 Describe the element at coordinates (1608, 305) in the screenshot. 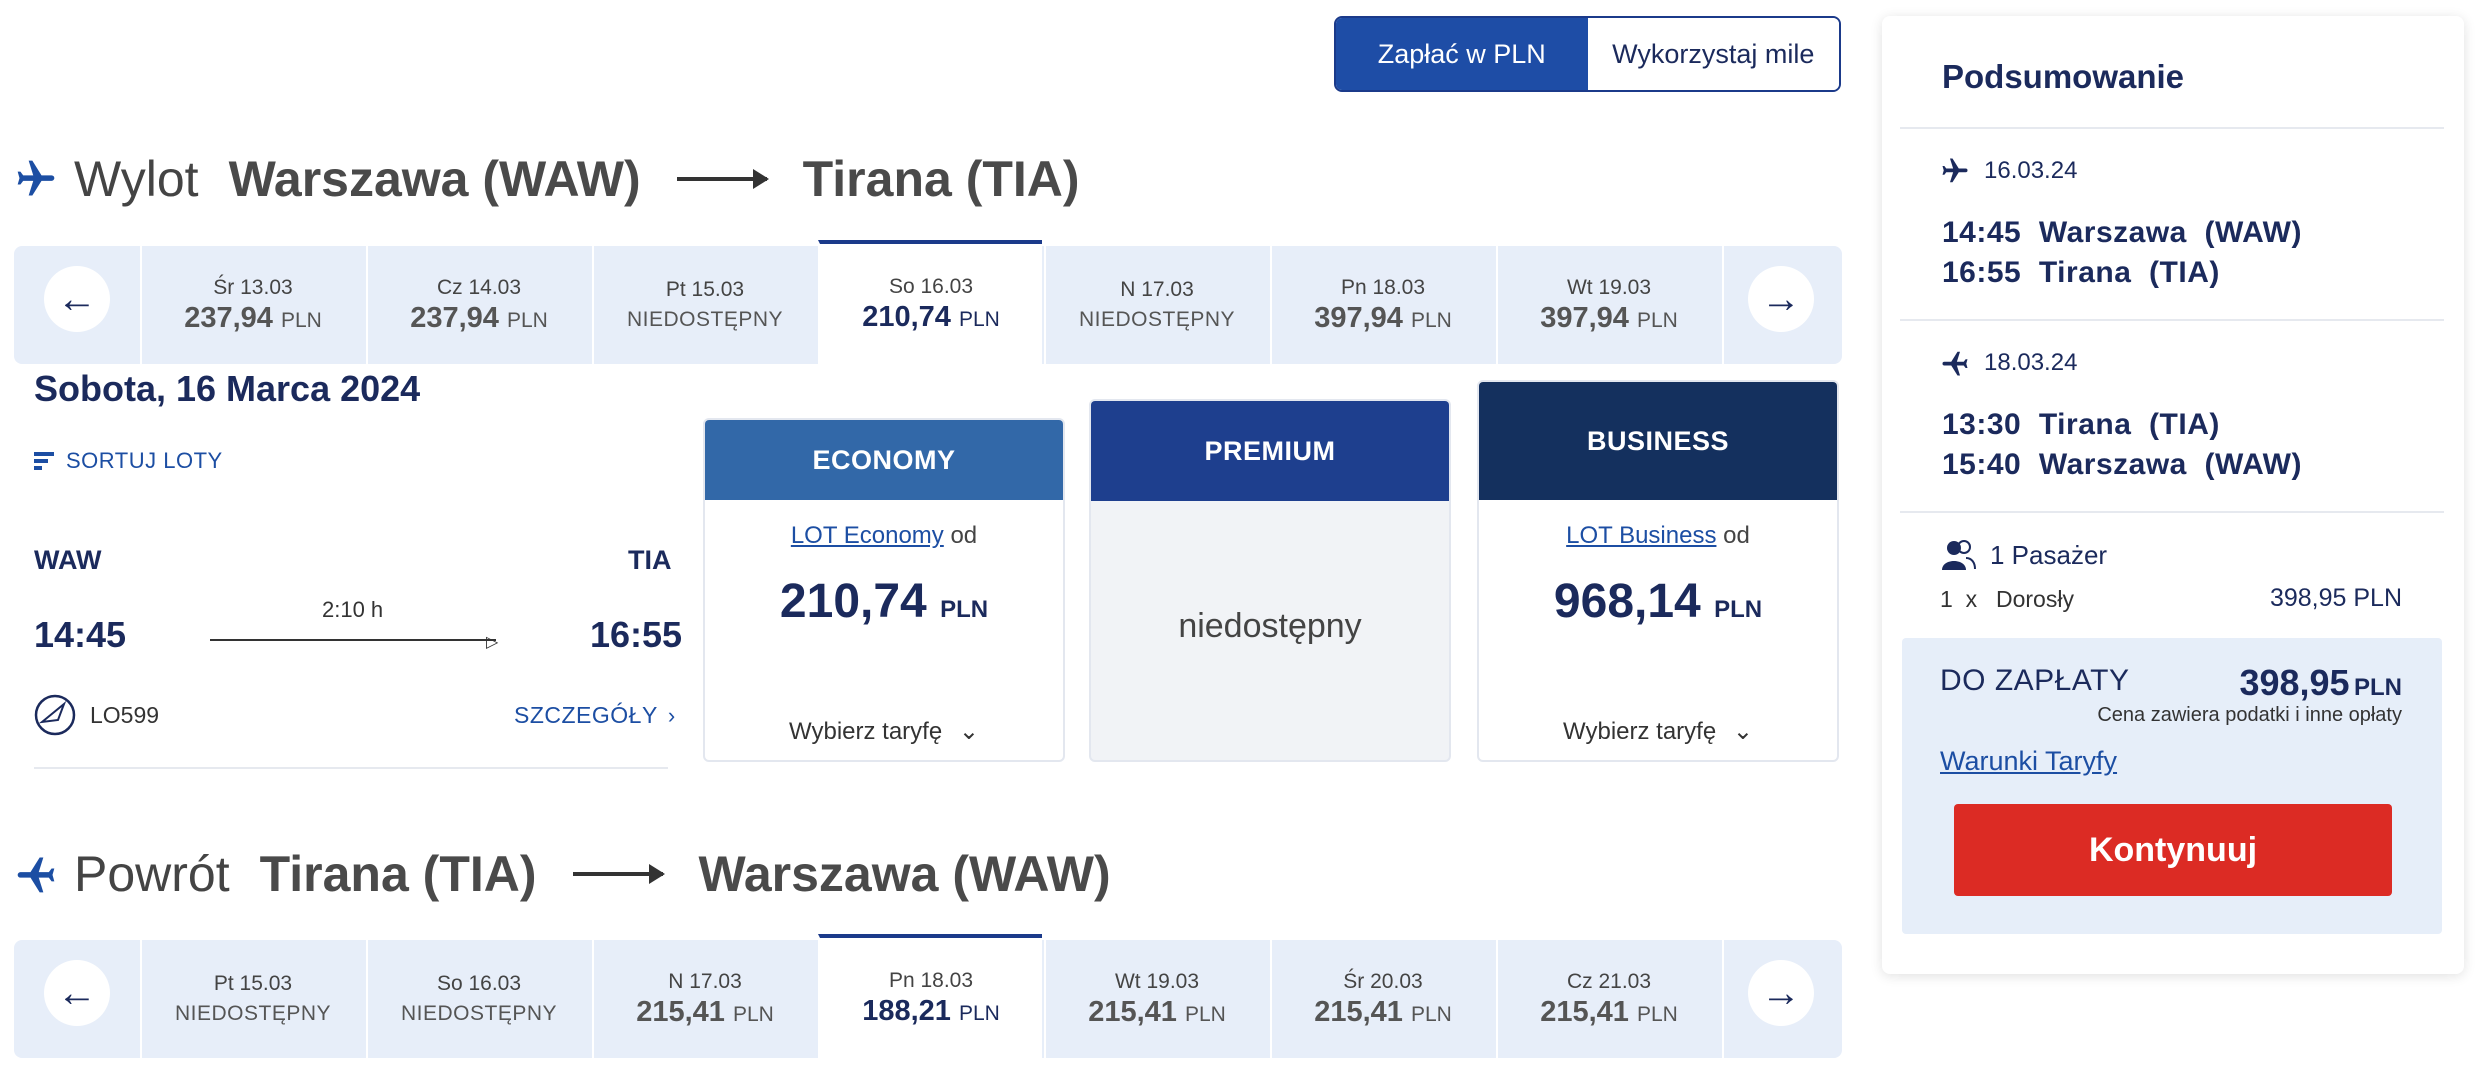

I see `outbound-date-7: Wt 19.03 397,94 PLN` at that location.